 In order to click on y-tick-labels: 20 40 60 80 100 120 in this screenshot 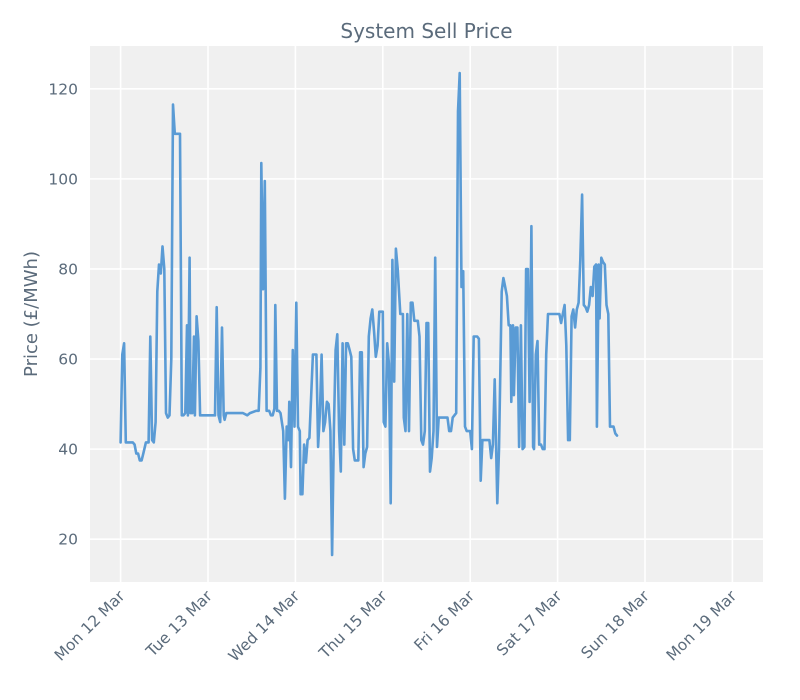, I will do `click(63, 314)`.